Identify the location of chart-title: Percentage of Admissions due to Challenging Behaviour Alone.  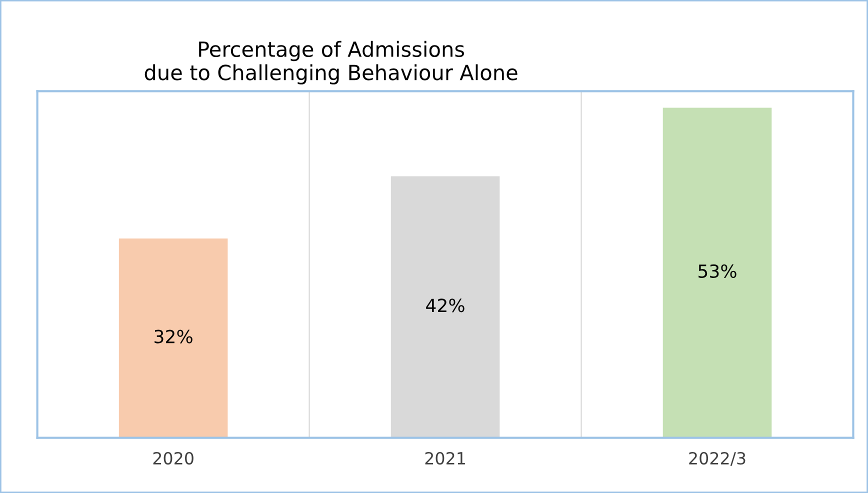
(331, 62).